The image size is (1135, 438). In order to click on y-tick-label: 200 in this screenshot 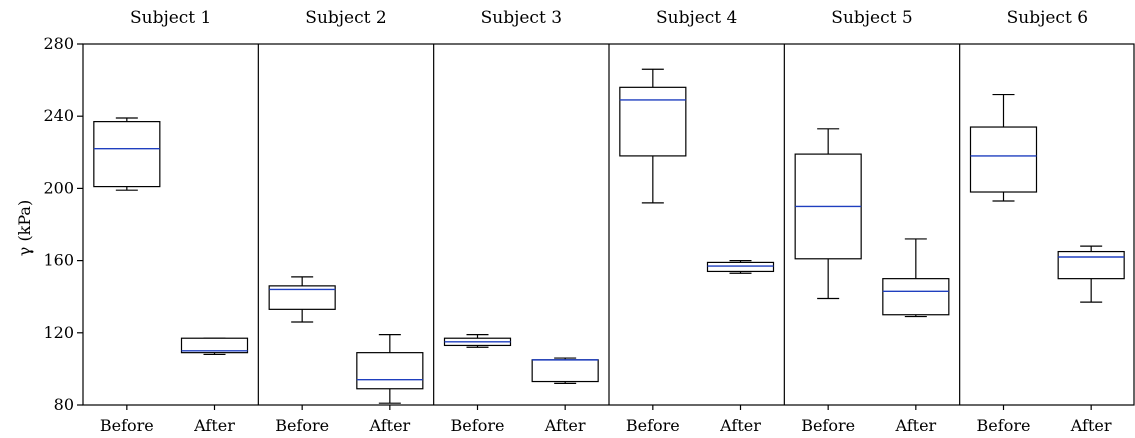, I will do `click(58, 187)`.